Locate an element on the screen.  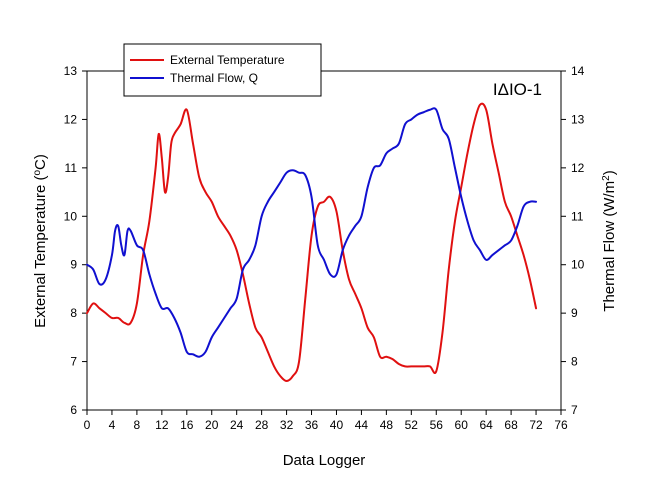
legend-label-external-temperature: External Temperature is located at coordinates (227, 60).